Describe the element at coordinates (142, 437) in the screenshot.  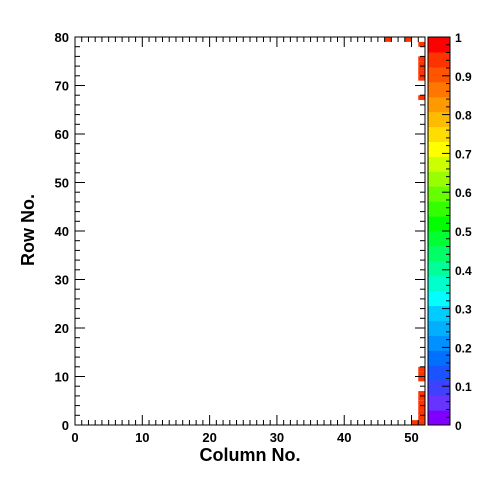
I see `x-tick-label: 10` at that location.